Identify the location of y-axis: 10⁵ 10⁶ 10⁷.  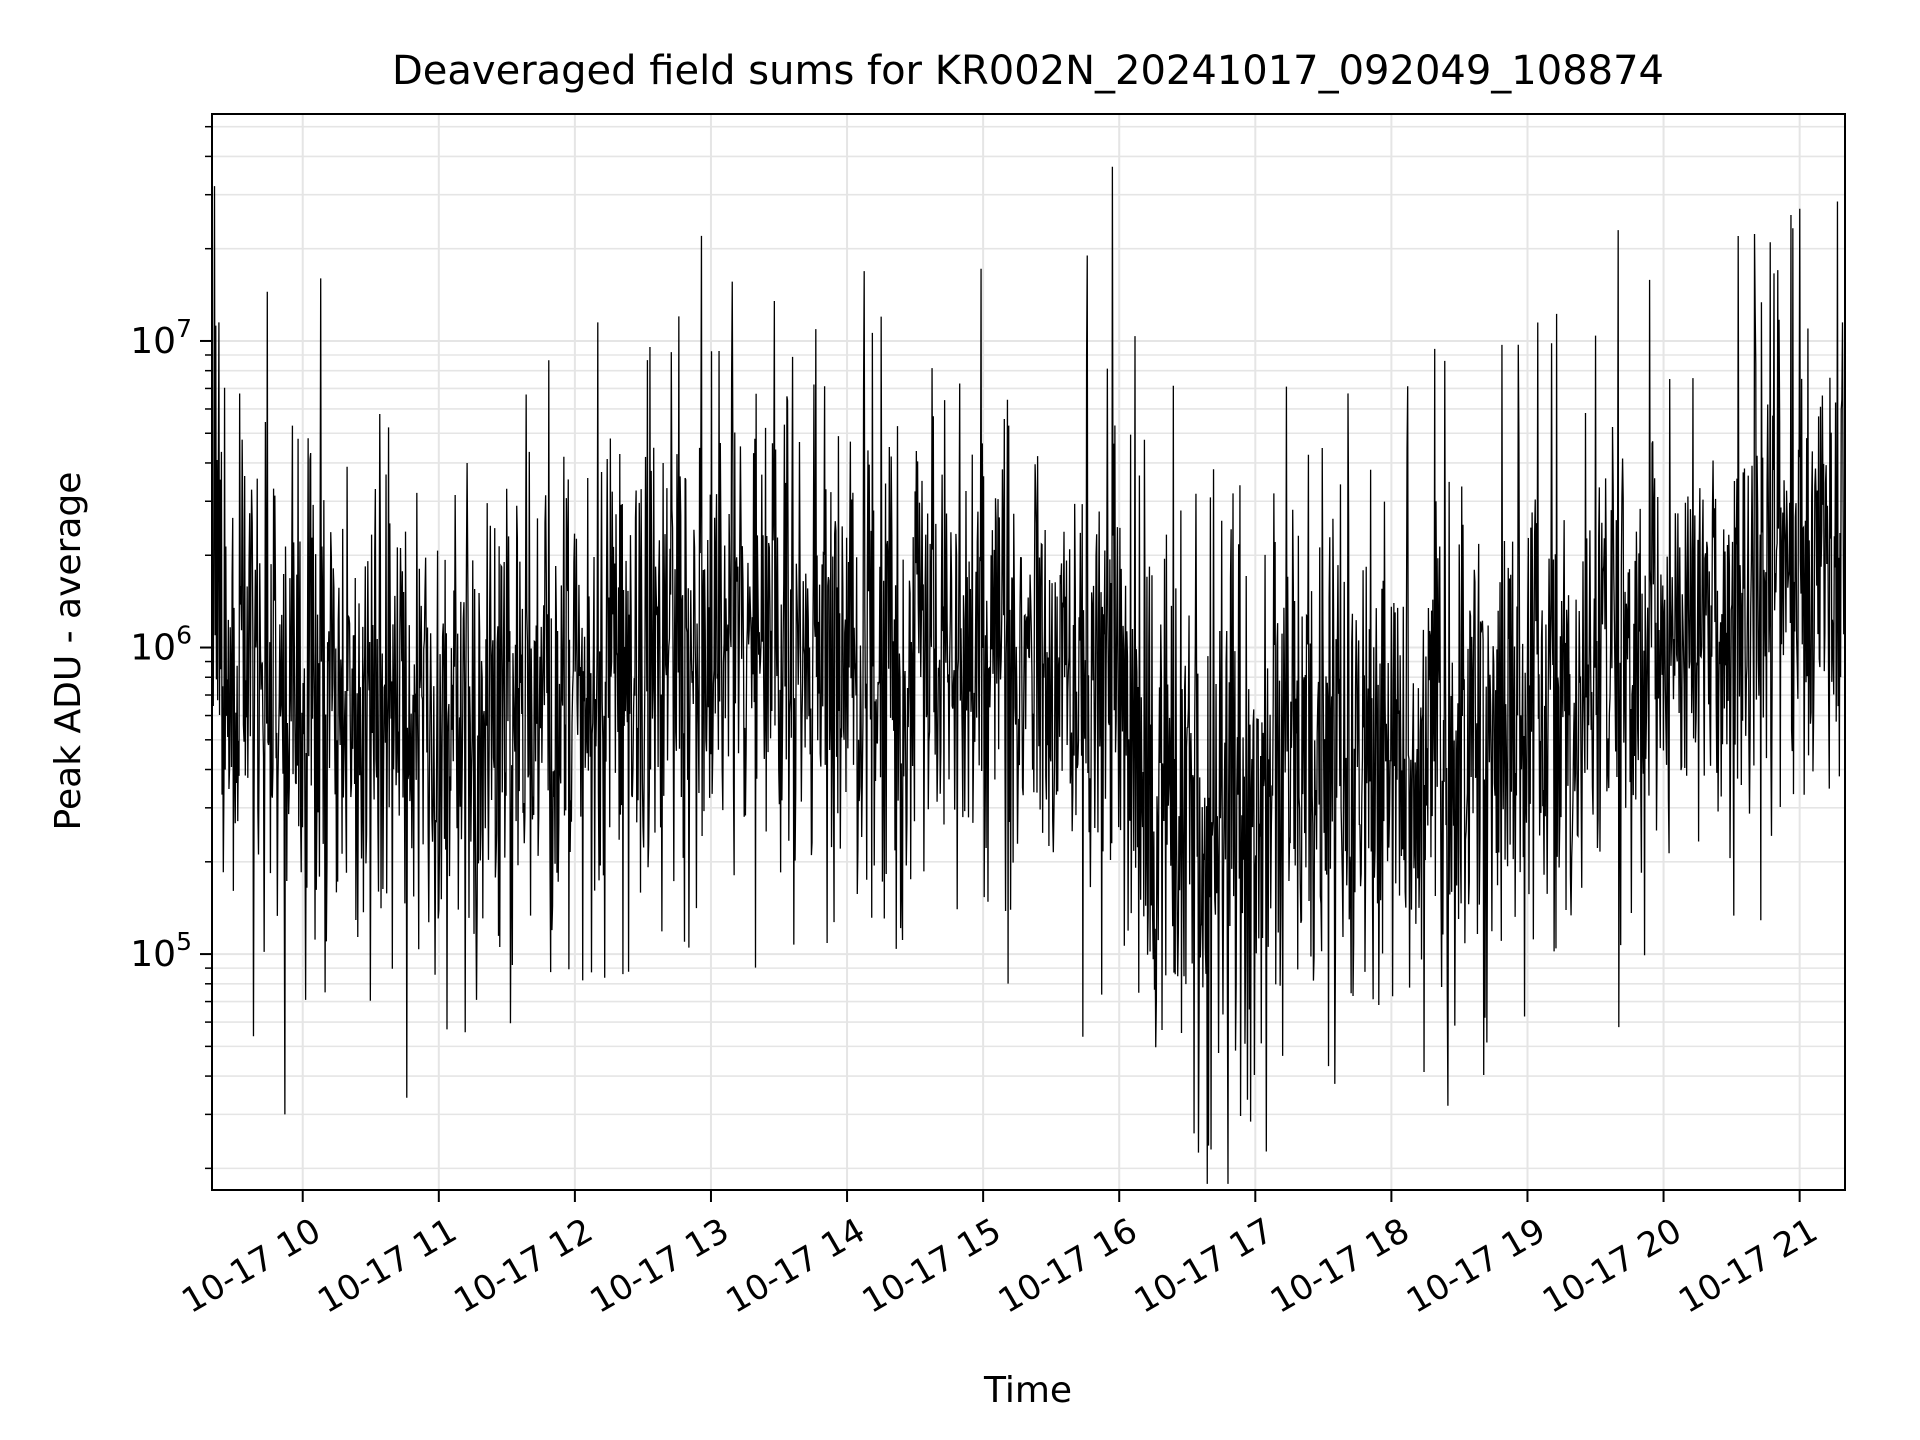
(171, 647).